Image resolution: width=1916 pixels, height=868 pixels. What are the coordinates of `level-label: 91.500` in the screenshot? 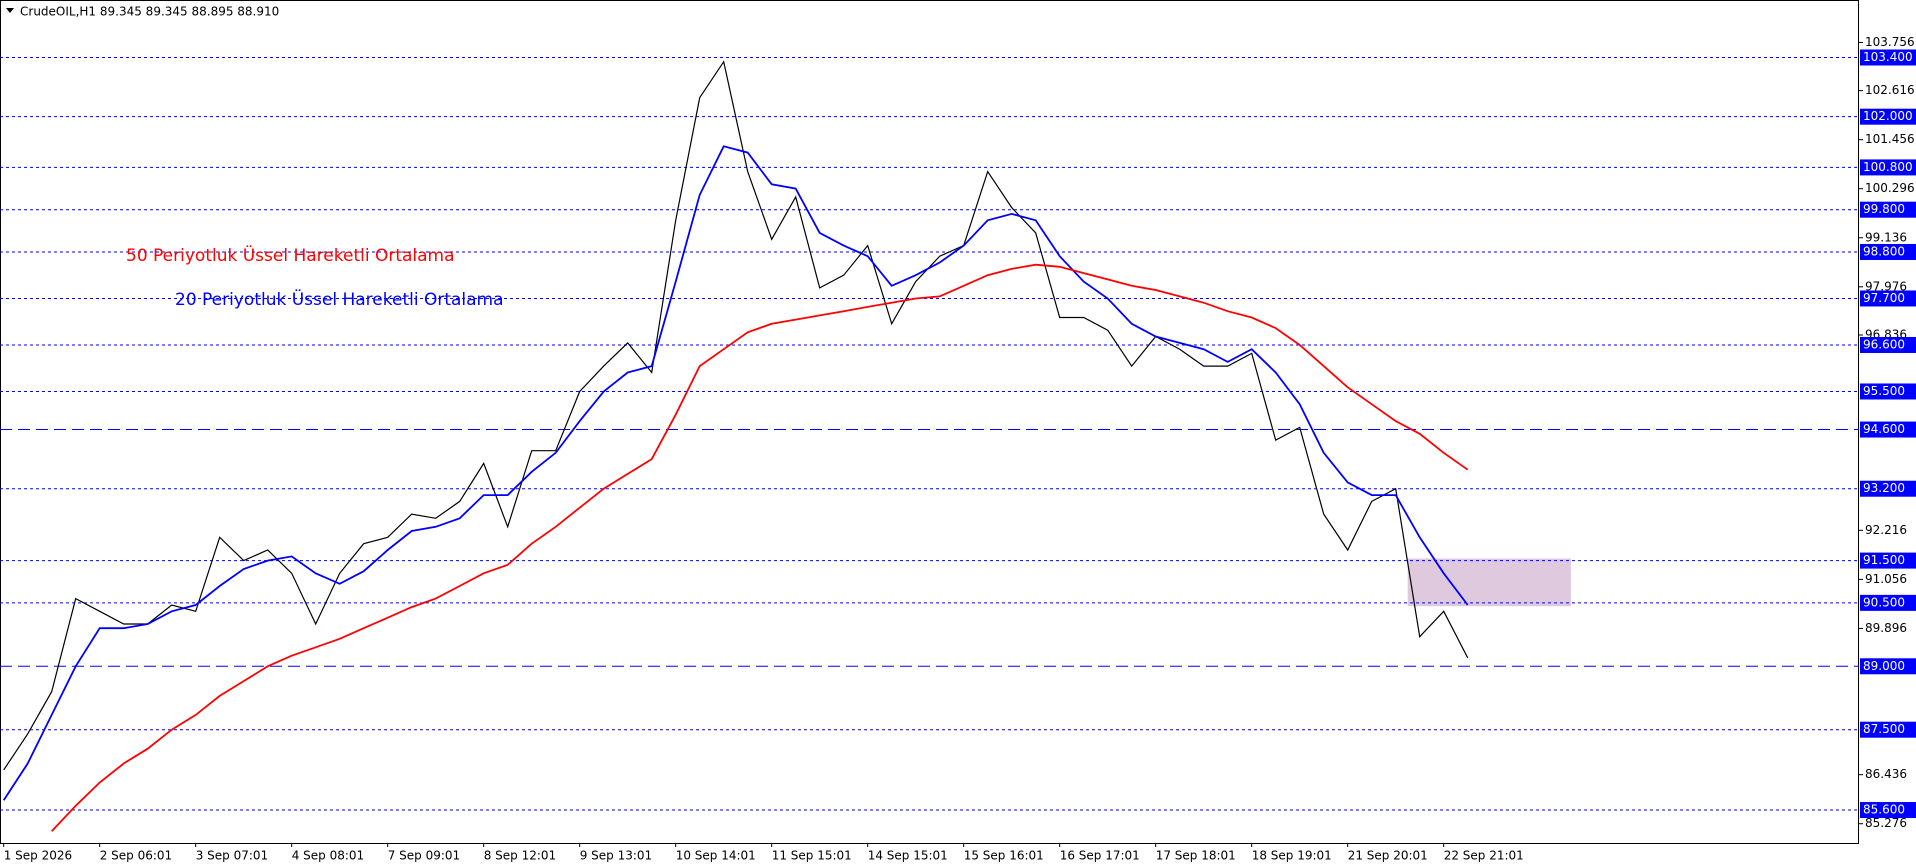 It's located at (1884, 560).